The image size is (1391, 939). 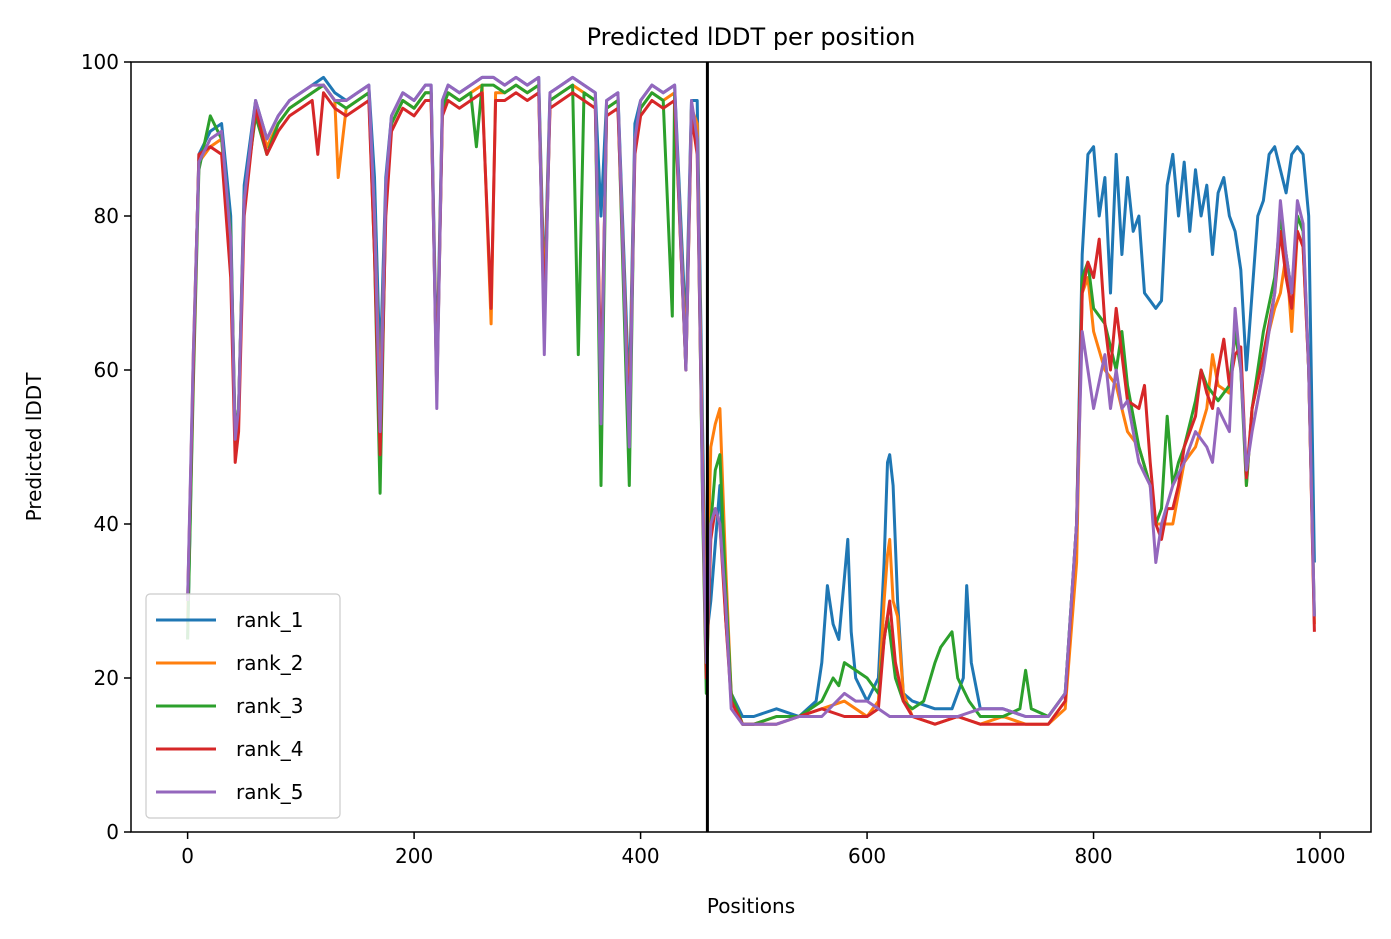 What do you see at coordinates (269, 620) in the screenshot?
I see `legend-label-rank-1: rank_1` at bounding box center [269, 620].